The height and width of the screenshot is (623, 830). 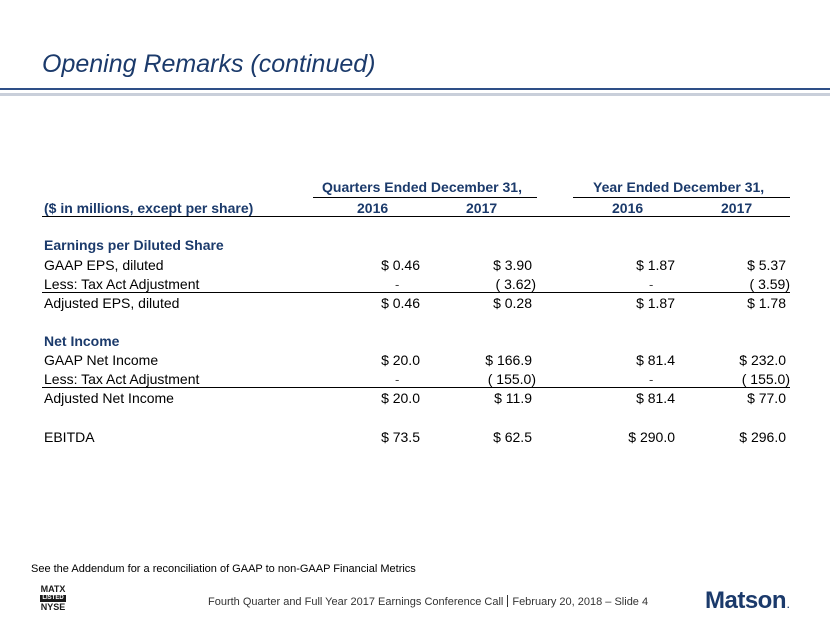 I want to click on nyse-listed-logo: MATX LISTED NYSE, so click(x=53, y=598).